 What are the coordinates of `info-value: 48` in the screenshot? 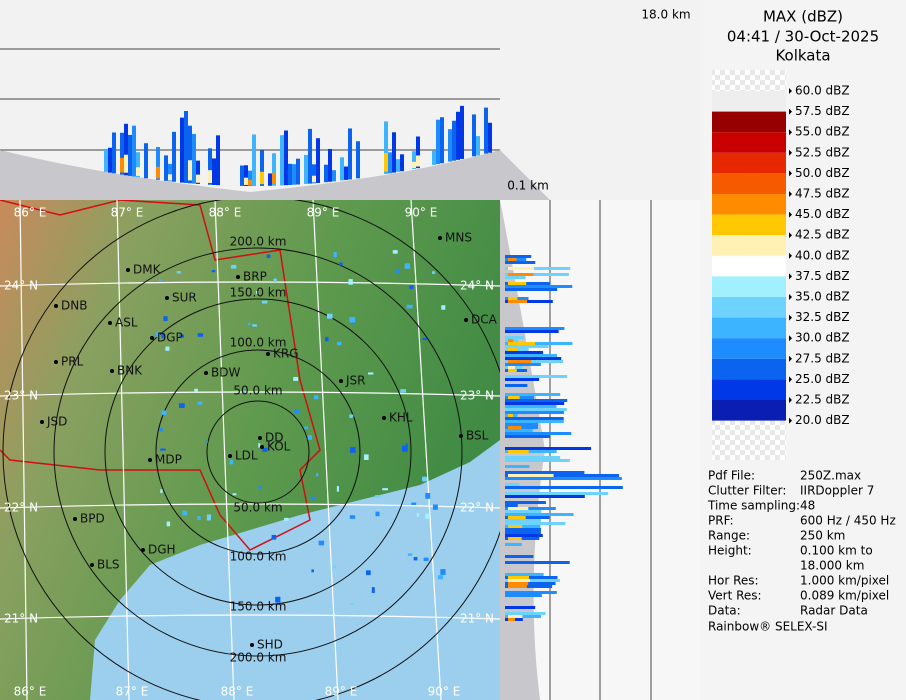 It's located at (807, 506).